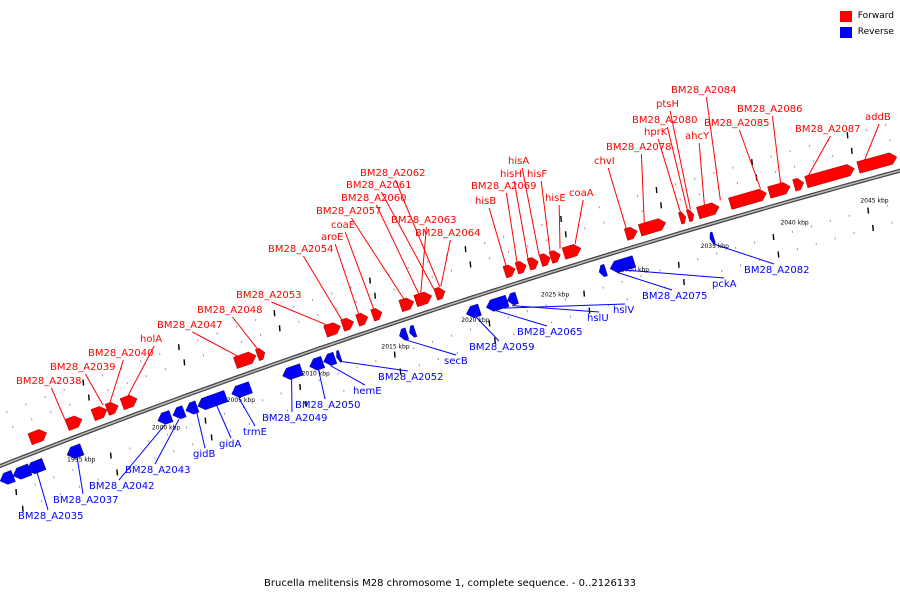 The width and height of the screenshot is (900, 600). I want to click on reverse-gene-label: hemE, so click(367, 391).